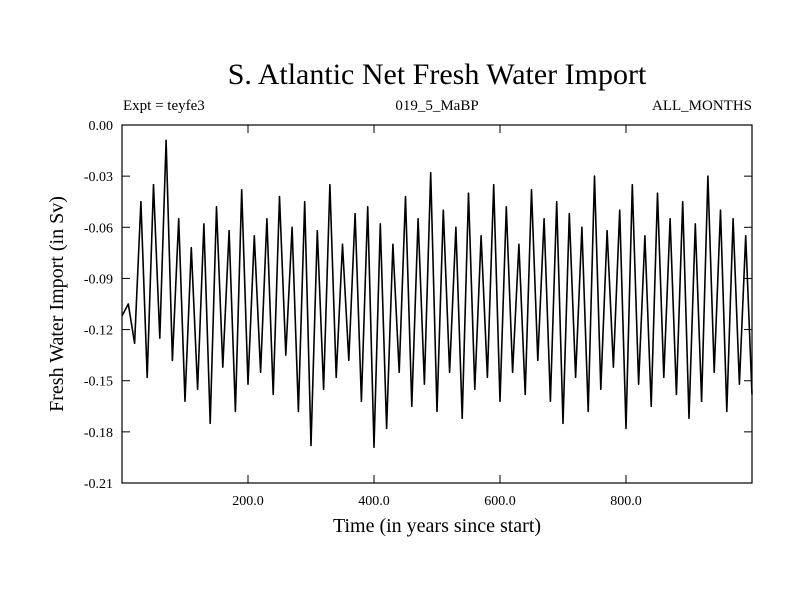 This screenshot has height=600, width=800. What do you see at coordinates (164, 106) in the screenshot?
I see `experiment-label: Expt = teyfe3` at bounding box center [164, 106].